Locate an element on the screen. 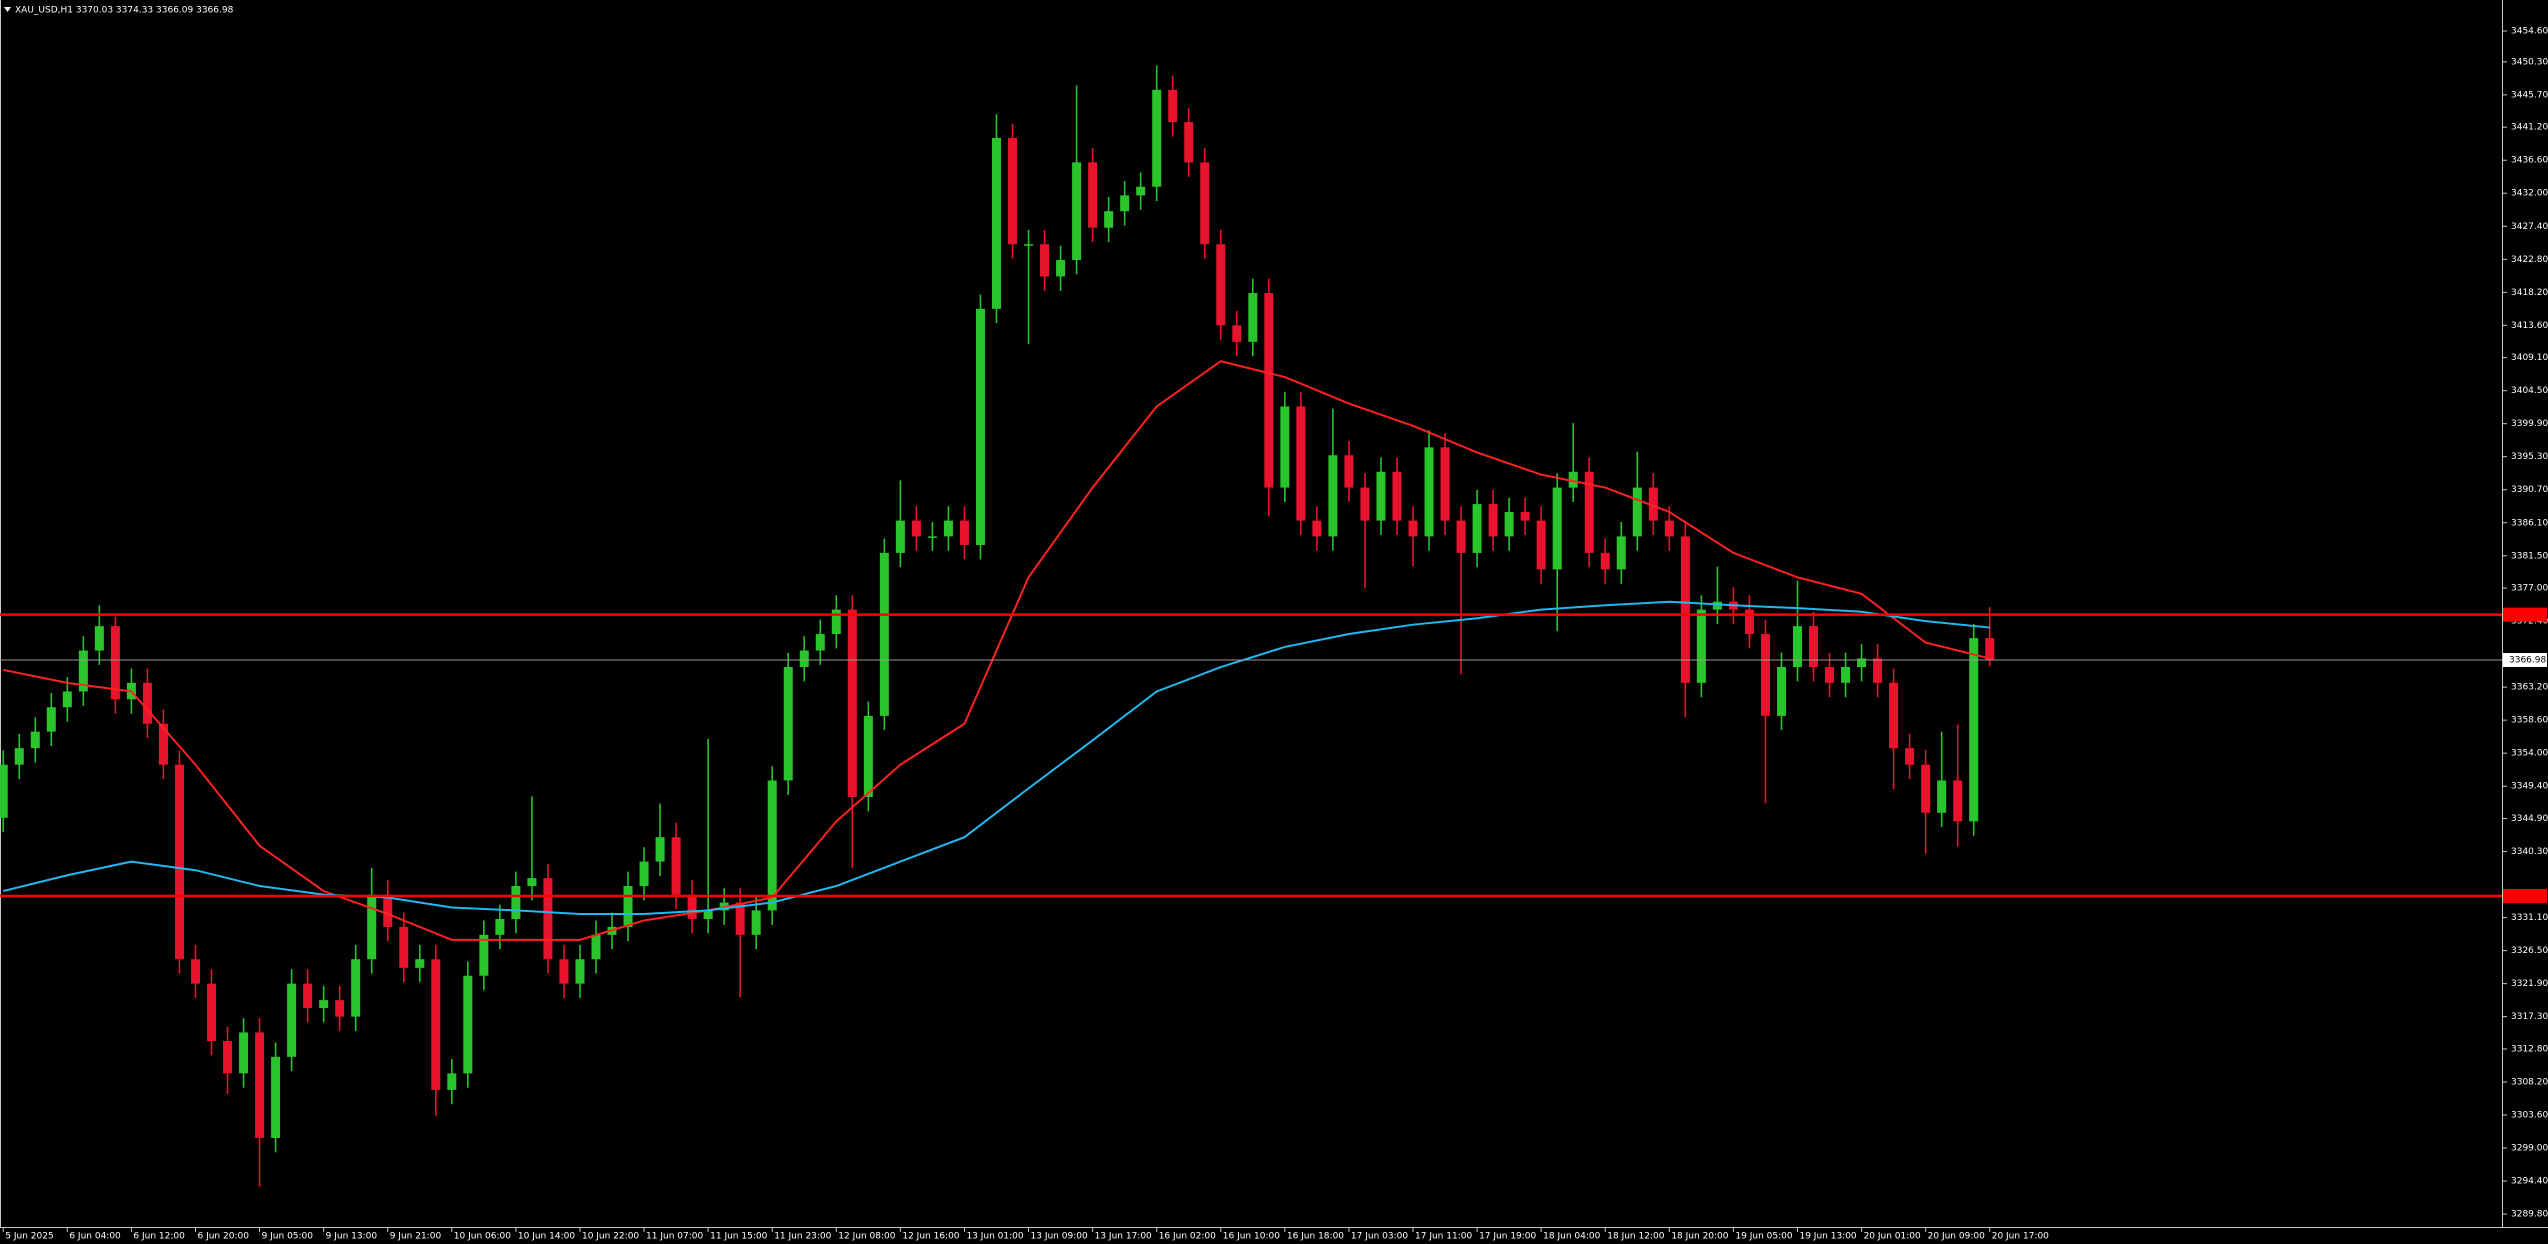  y-tick-label: 3289.80 is located at coordinates (2529, 1215).